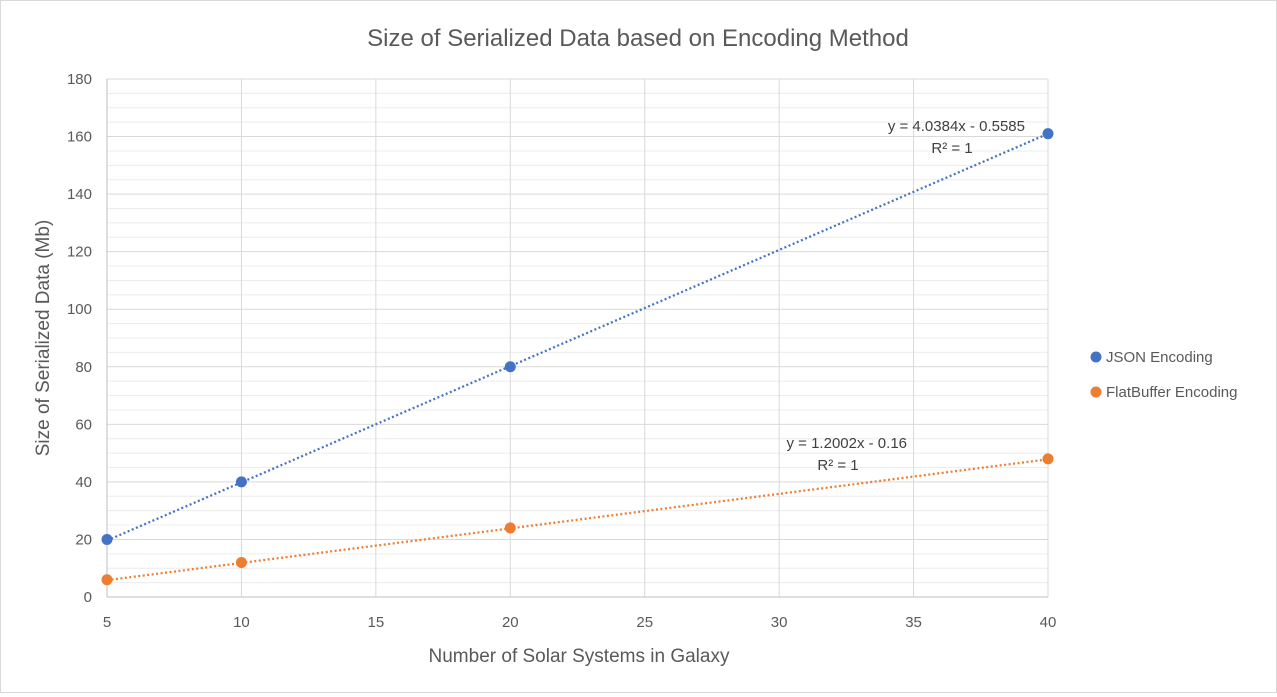 This screenshot has height=697, width=1277. Describe the element at coordinates (79, 309) in the screenshot. I see `y-tick-label: 100` at that location.